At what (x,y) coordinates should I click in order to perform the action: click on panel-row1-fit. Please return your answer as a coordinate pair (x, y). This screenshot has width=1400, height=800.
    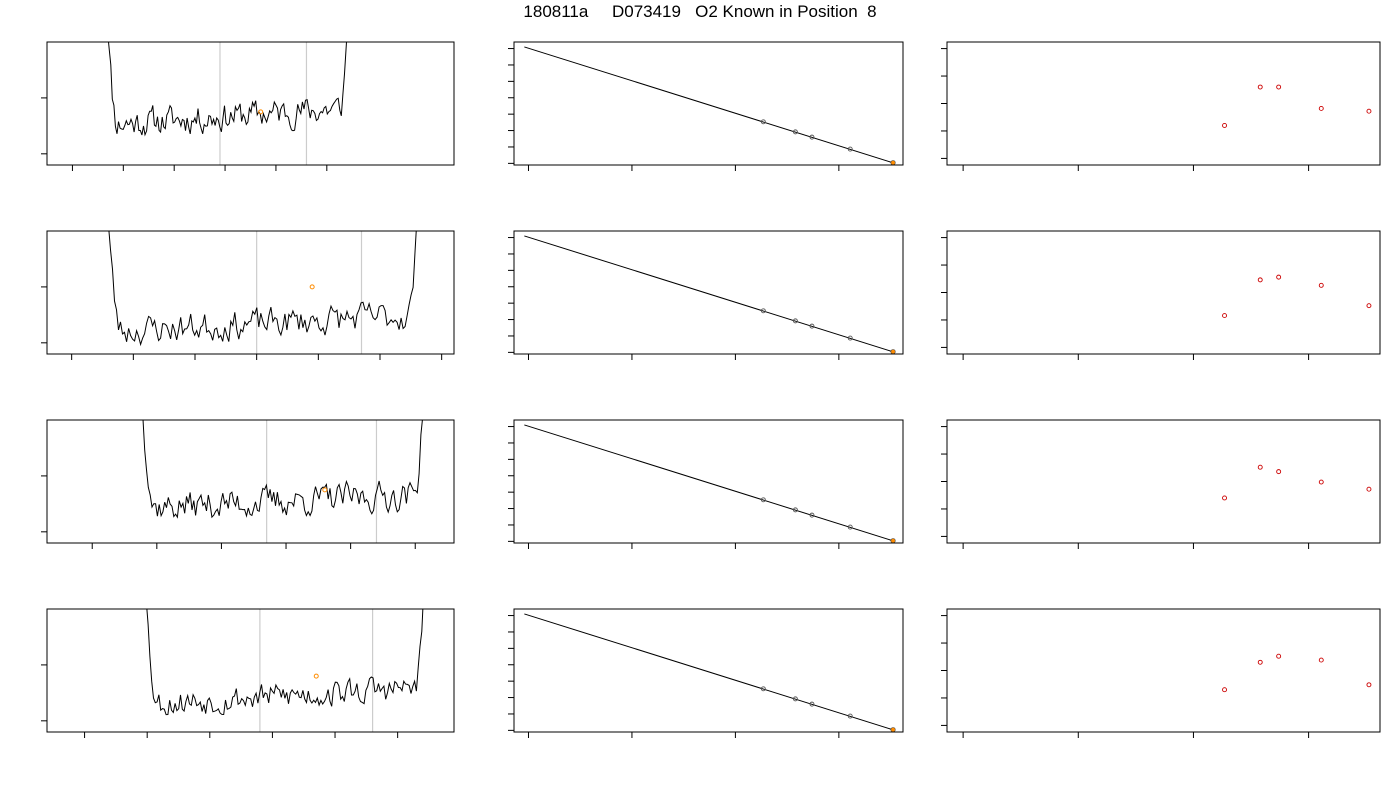
    Looking at the image, I should click on (706, 106).